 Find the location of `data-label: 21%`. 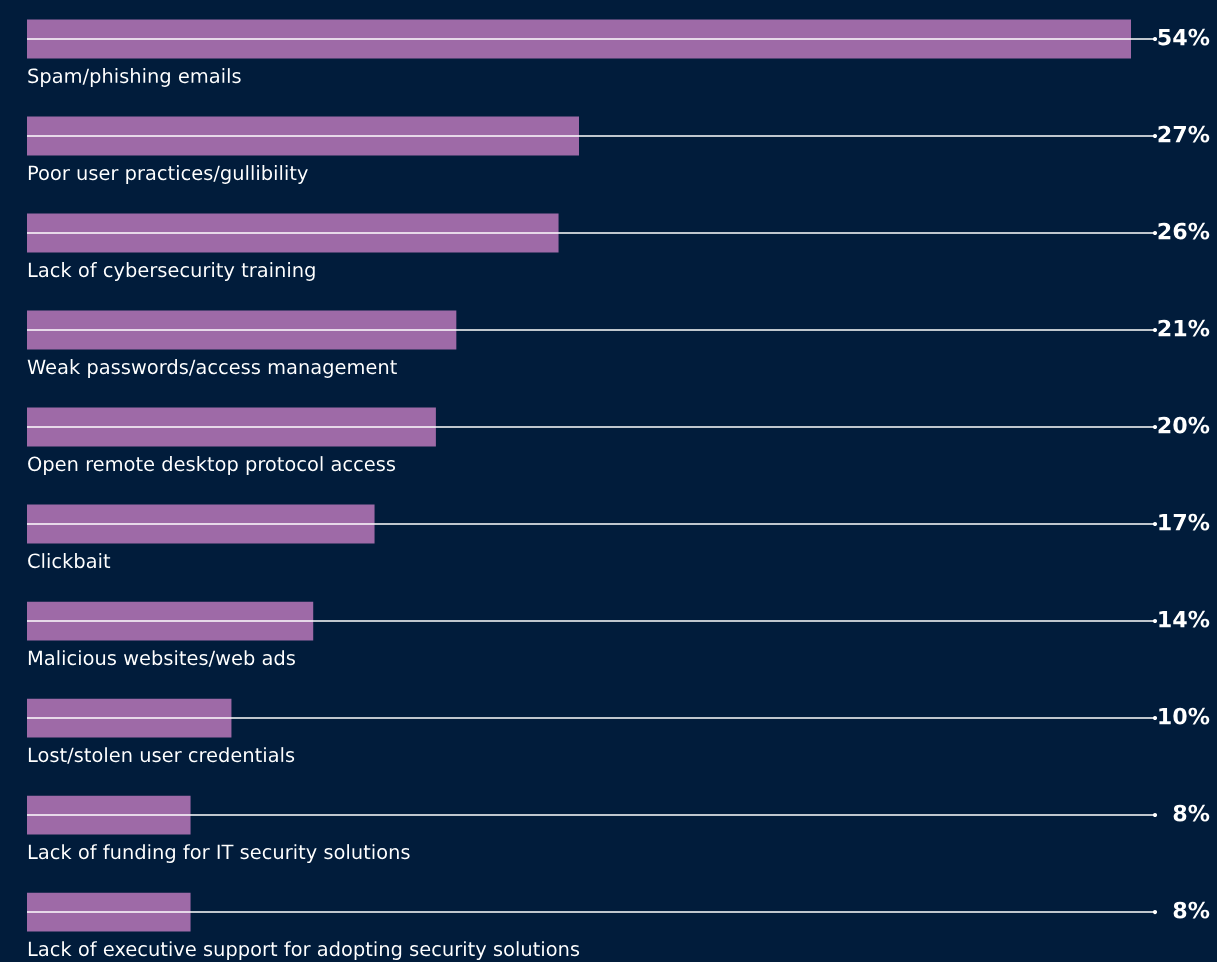

data-label: 21% is located at coordinates (1184, 328).